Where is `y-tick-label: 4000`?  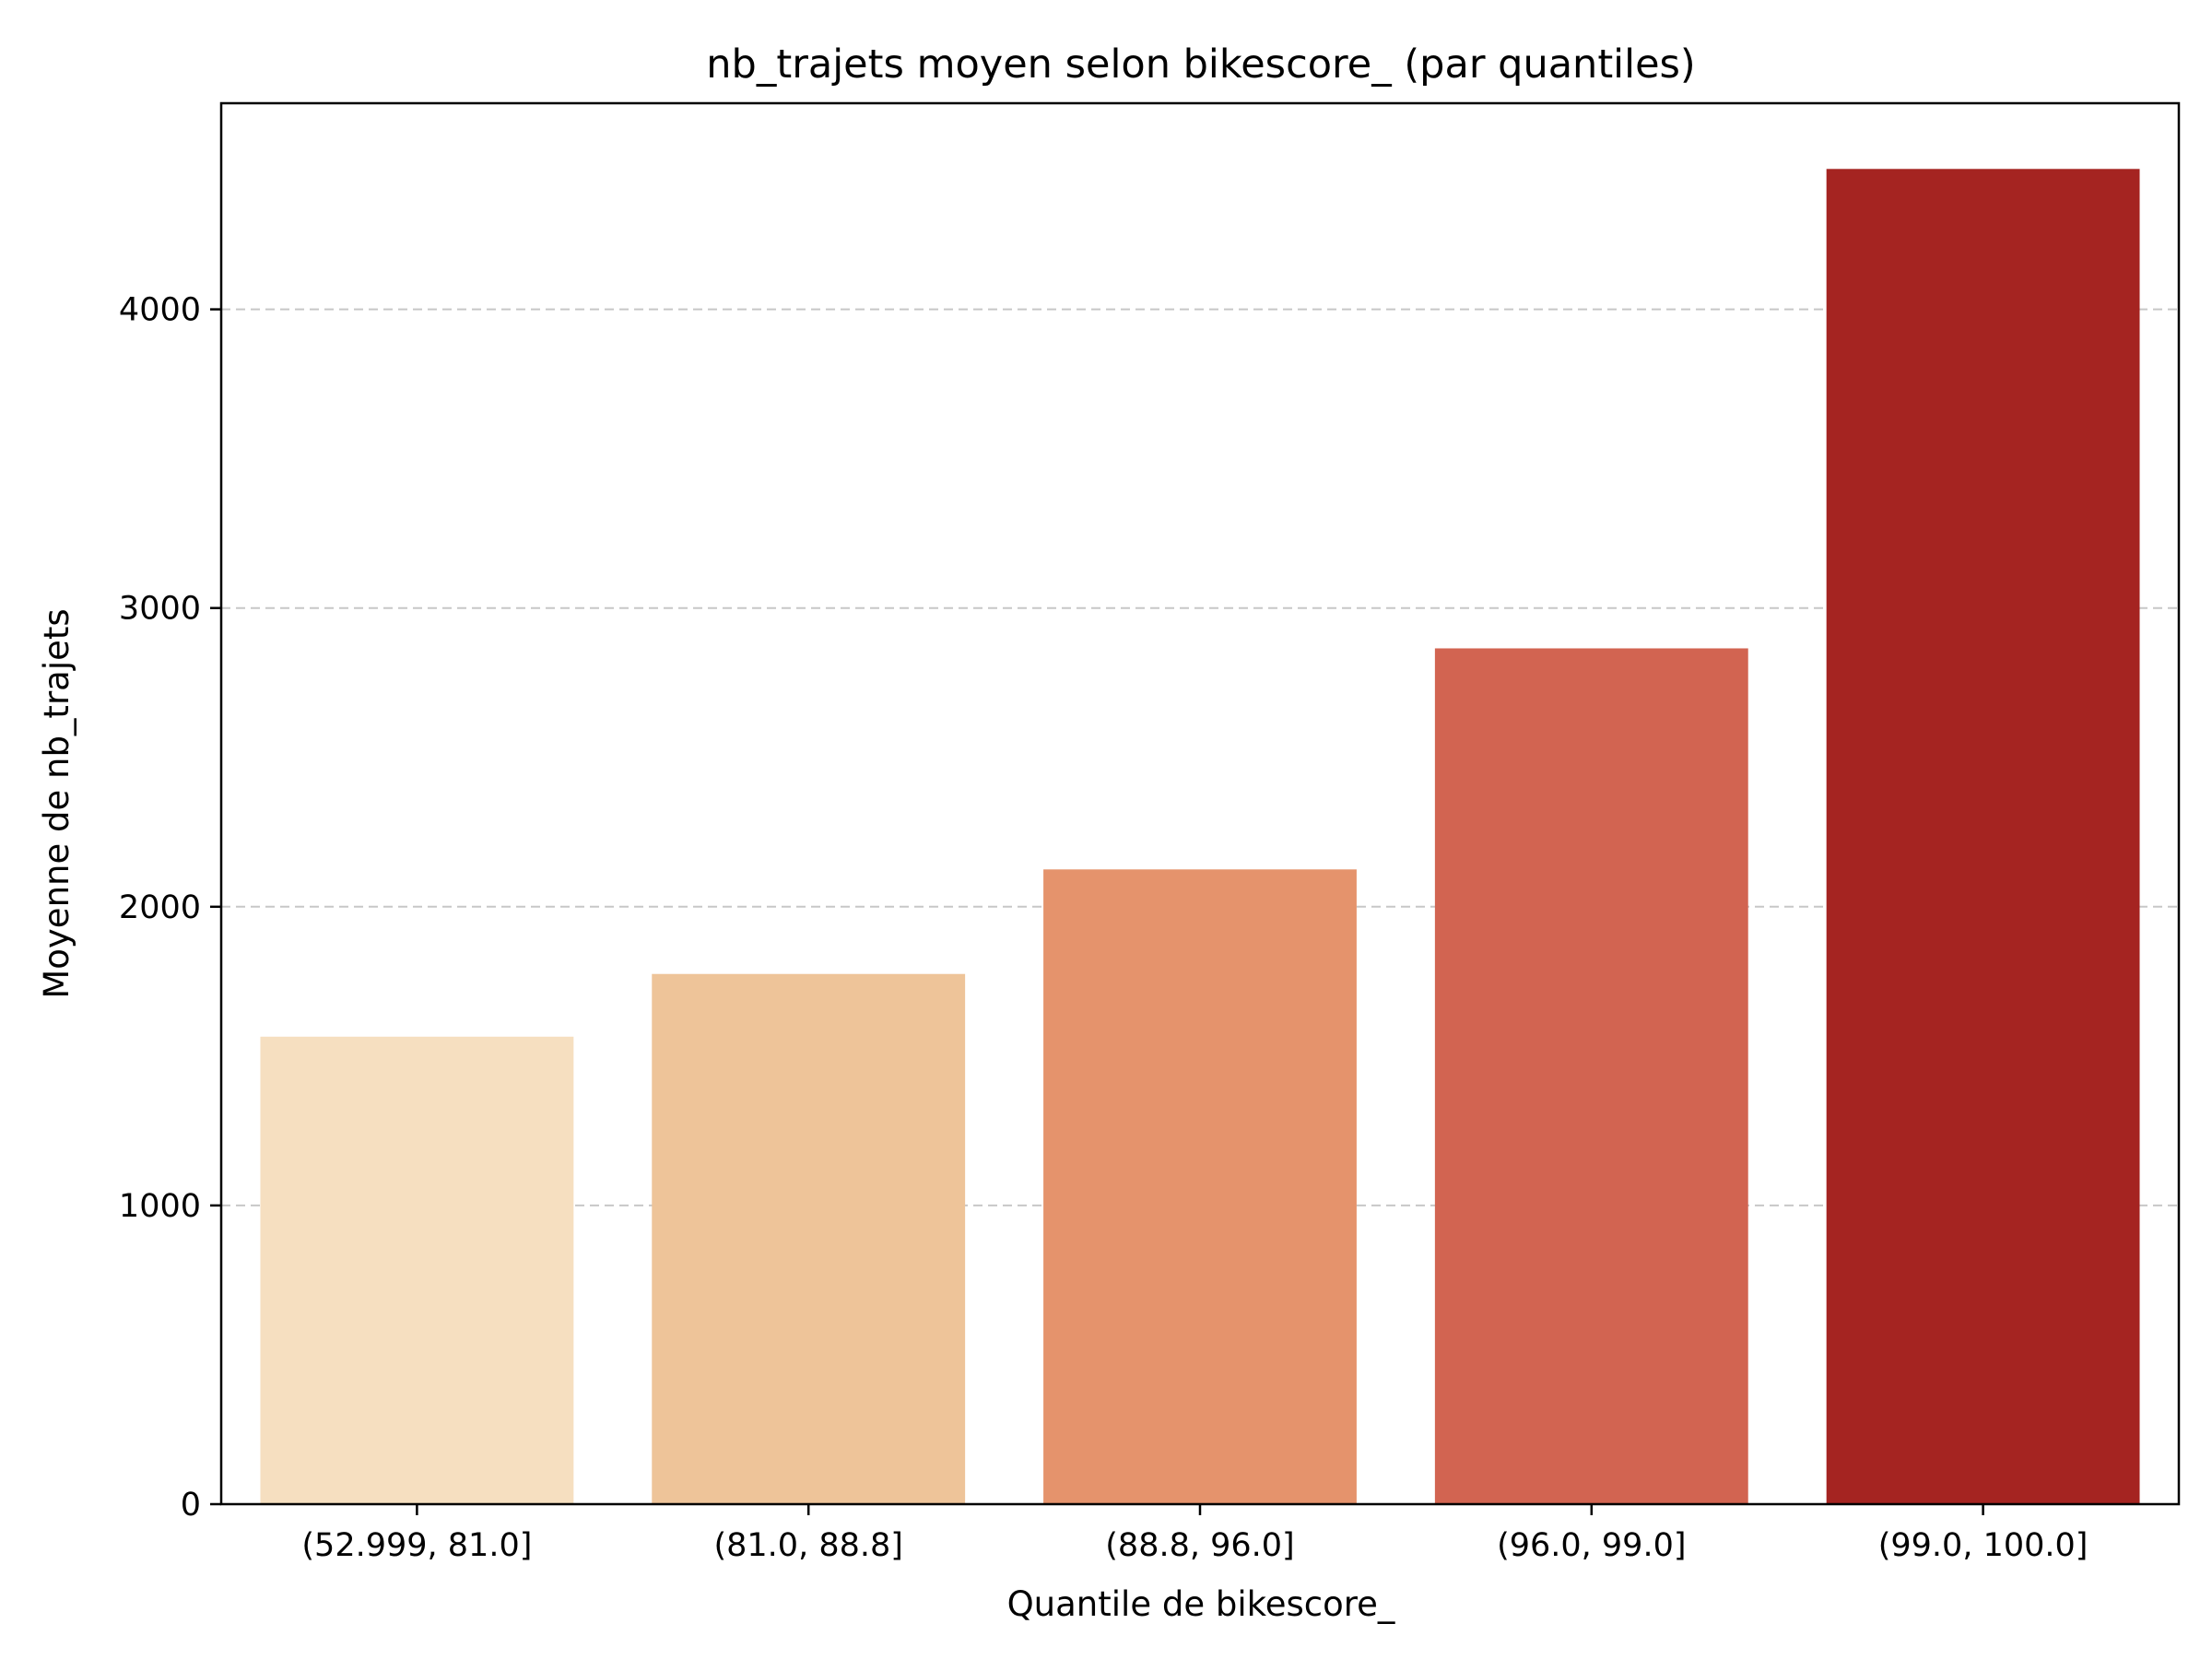 y-tick-label: 4000 is located at coordinates (160, 310).